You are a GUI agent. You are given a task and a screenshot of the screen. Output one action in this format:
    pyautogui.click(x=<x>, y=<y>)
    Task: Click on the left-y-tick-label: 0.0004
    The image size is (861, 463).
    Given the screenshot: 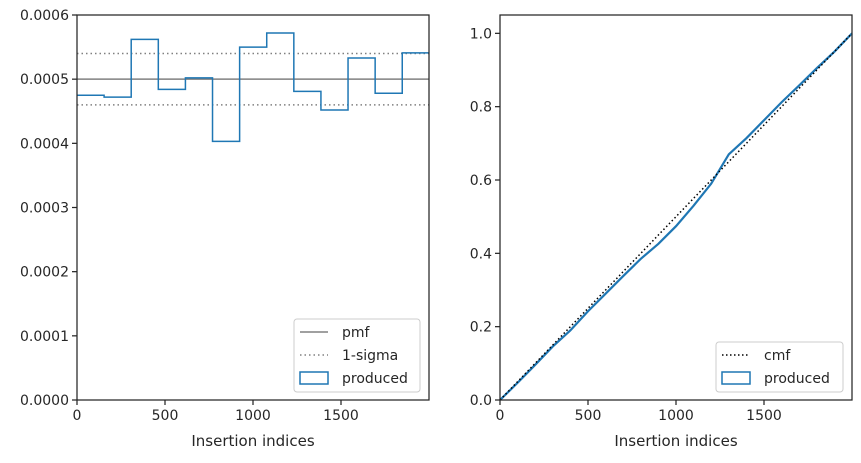 What is the action you would take?
    pyautogui.click(x=44, y=144)
    